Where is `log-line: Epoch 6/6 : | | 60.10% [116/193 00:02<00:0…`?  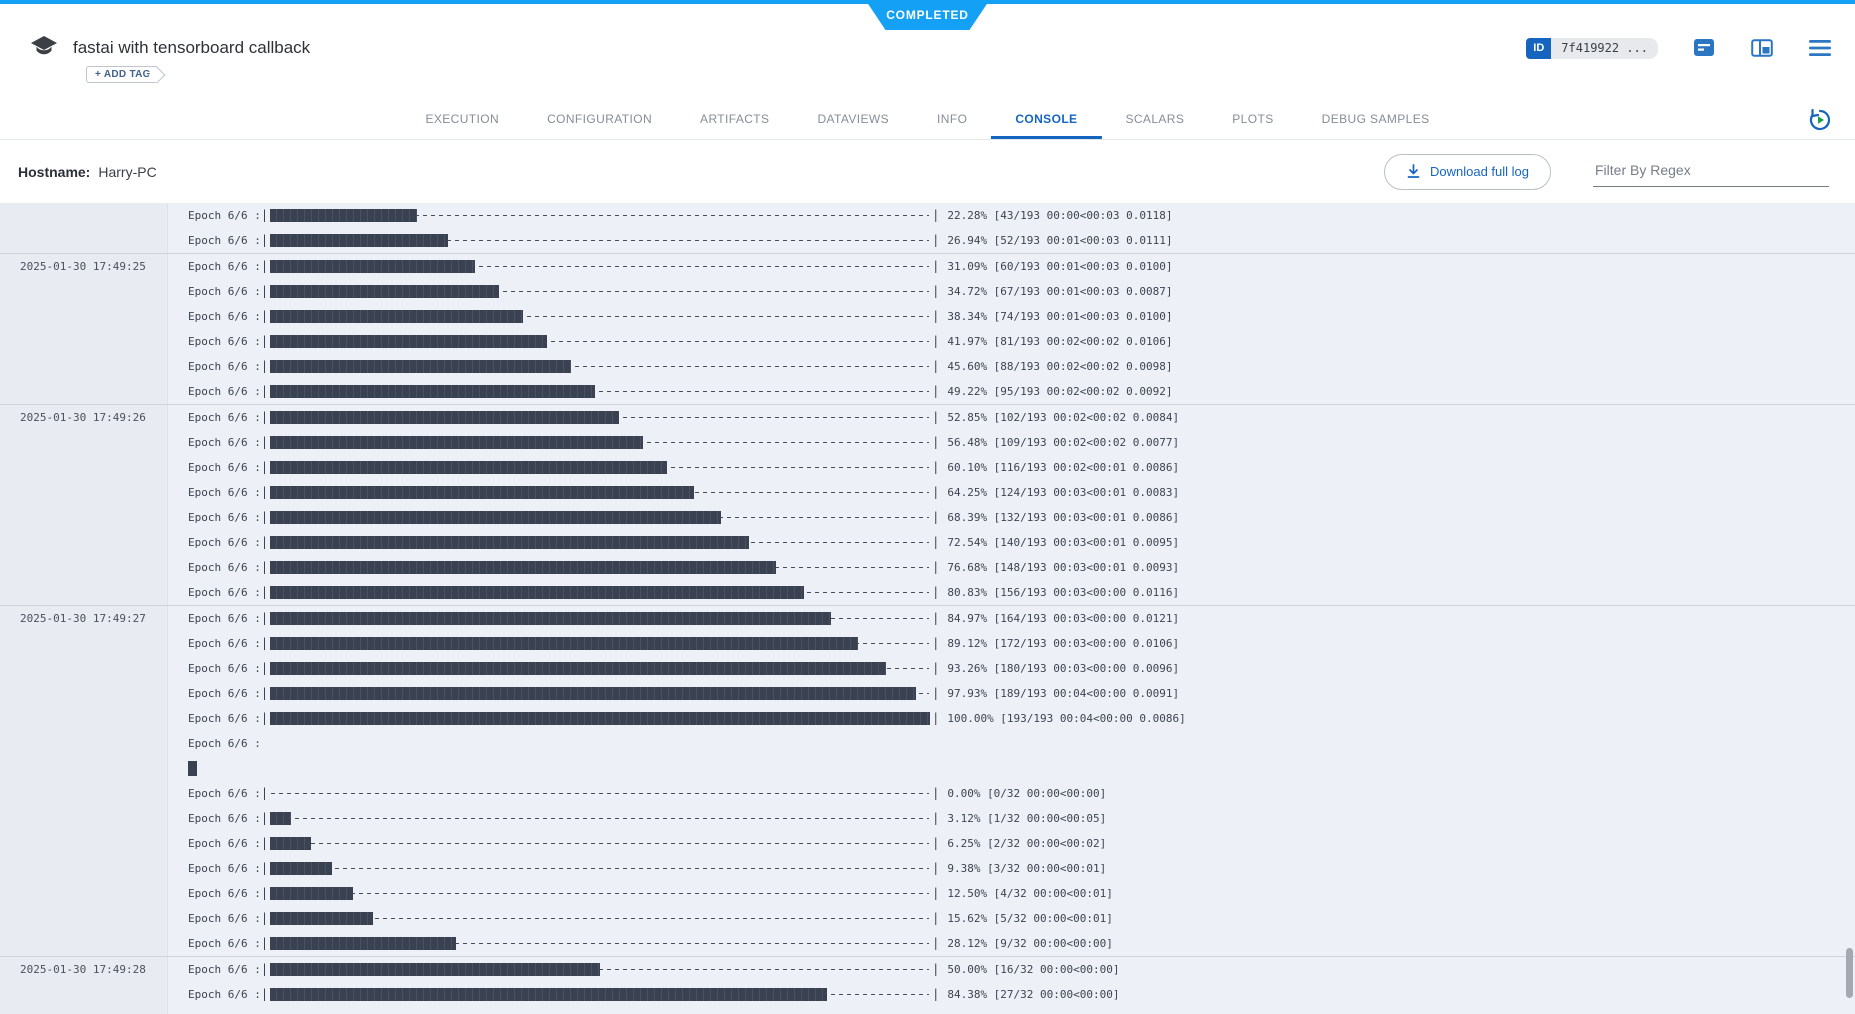 log-line: Epoch 6/6 : | | 60.10% [116/193 00:02<00:0… is located at coordinates (684, 467).